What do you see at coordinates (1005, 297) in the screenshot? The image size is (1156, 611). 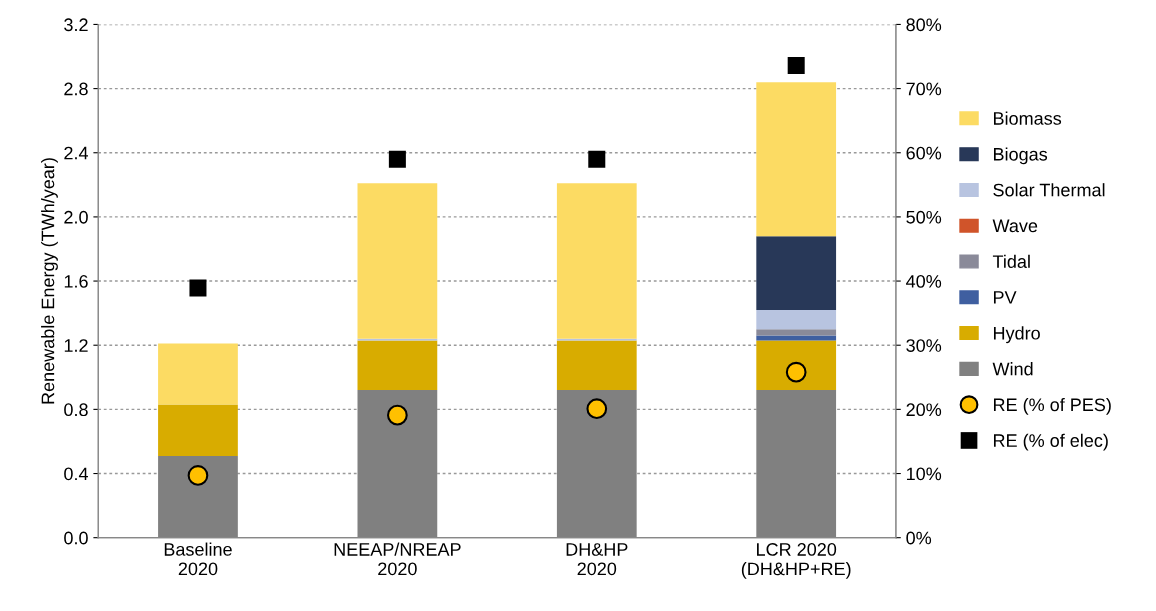 I see `legend-label: PV` at bounding box center [1005, 297].